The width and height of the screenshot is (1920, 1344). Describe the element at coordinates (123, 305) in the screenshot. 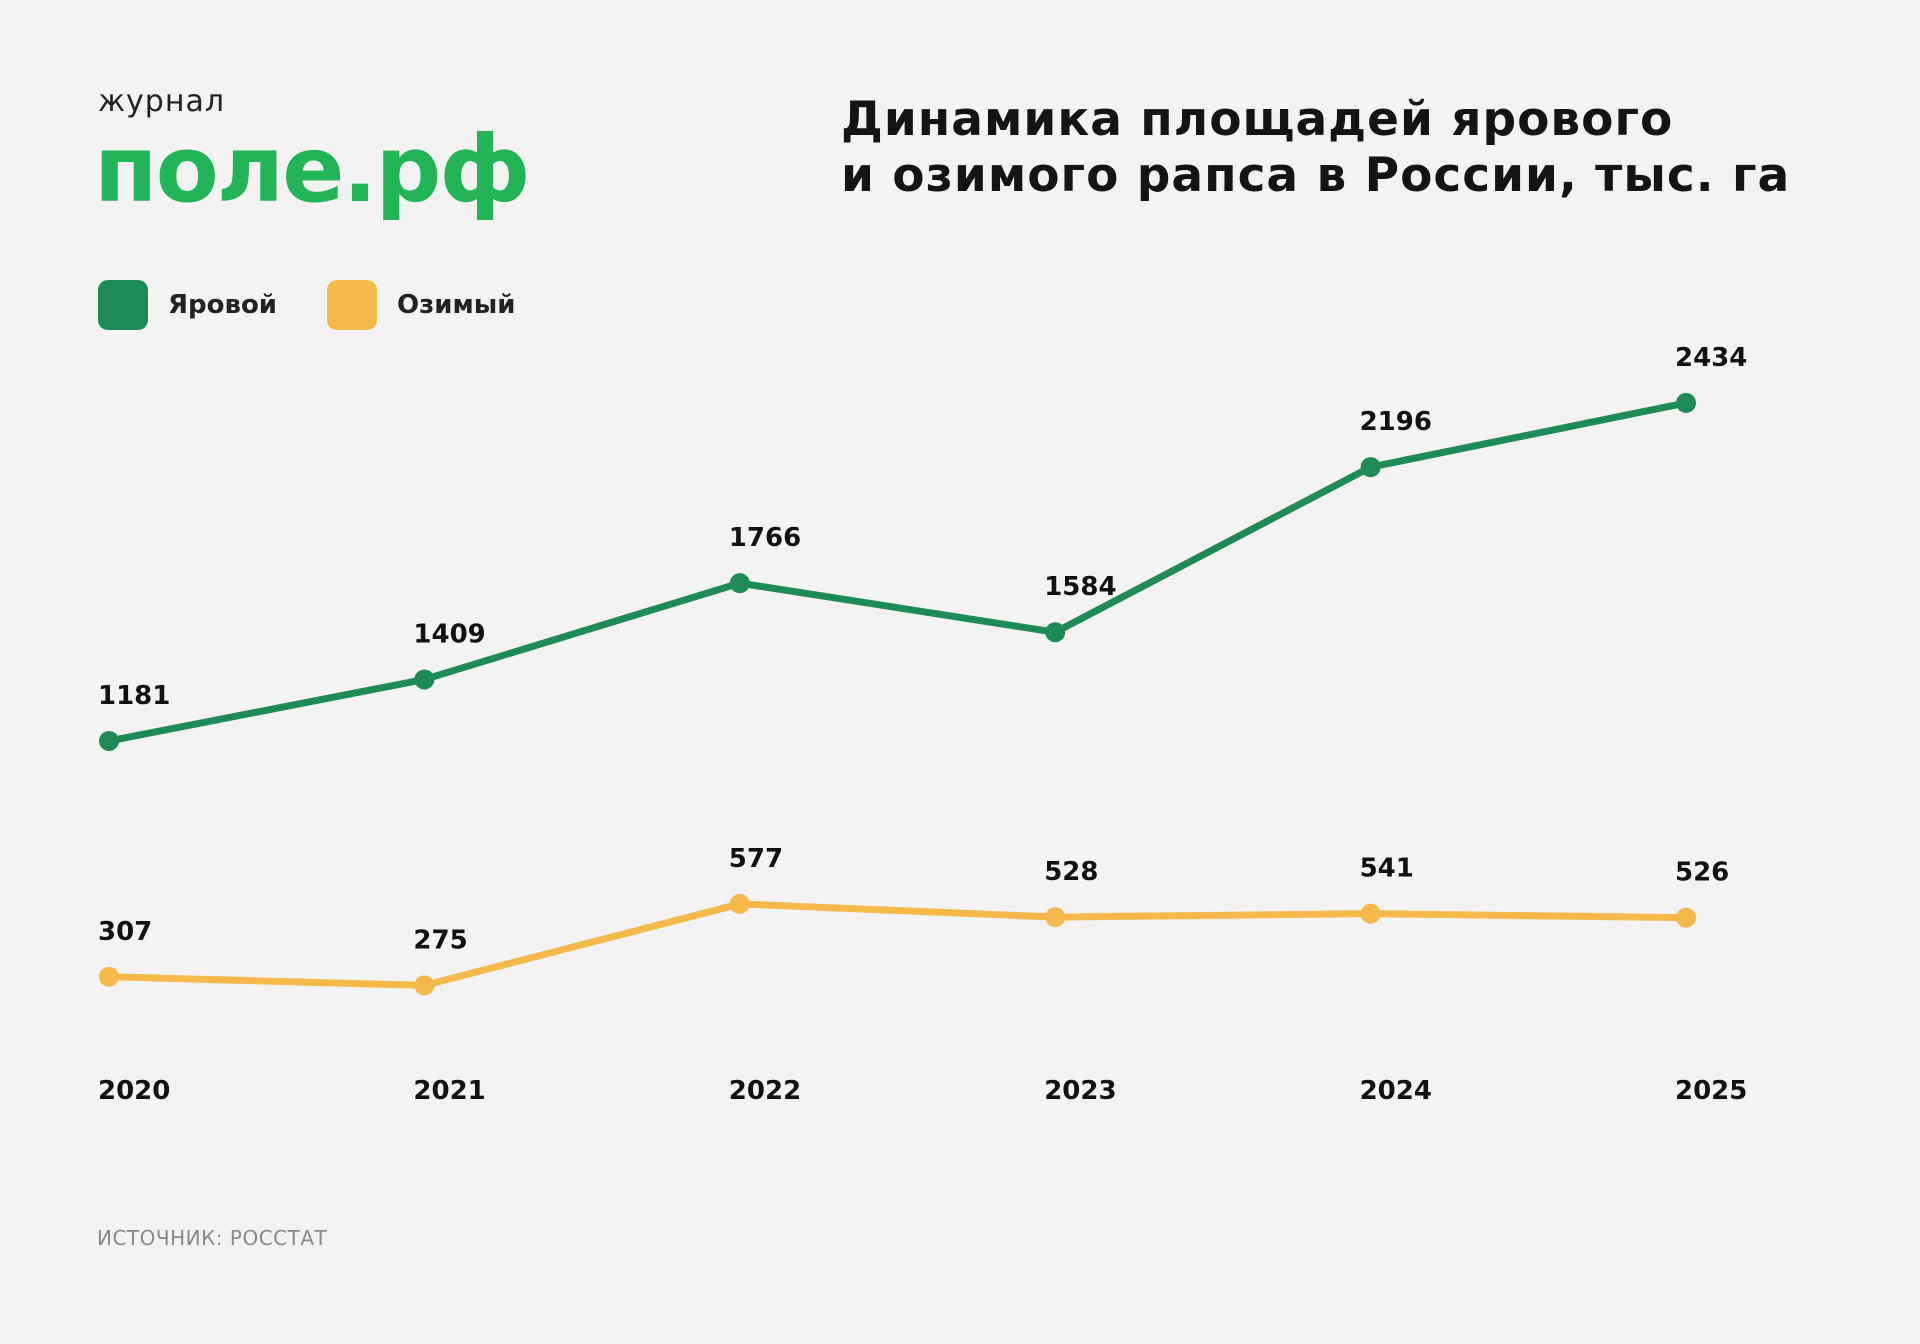

I see `legend-swatch-spring` at that location.